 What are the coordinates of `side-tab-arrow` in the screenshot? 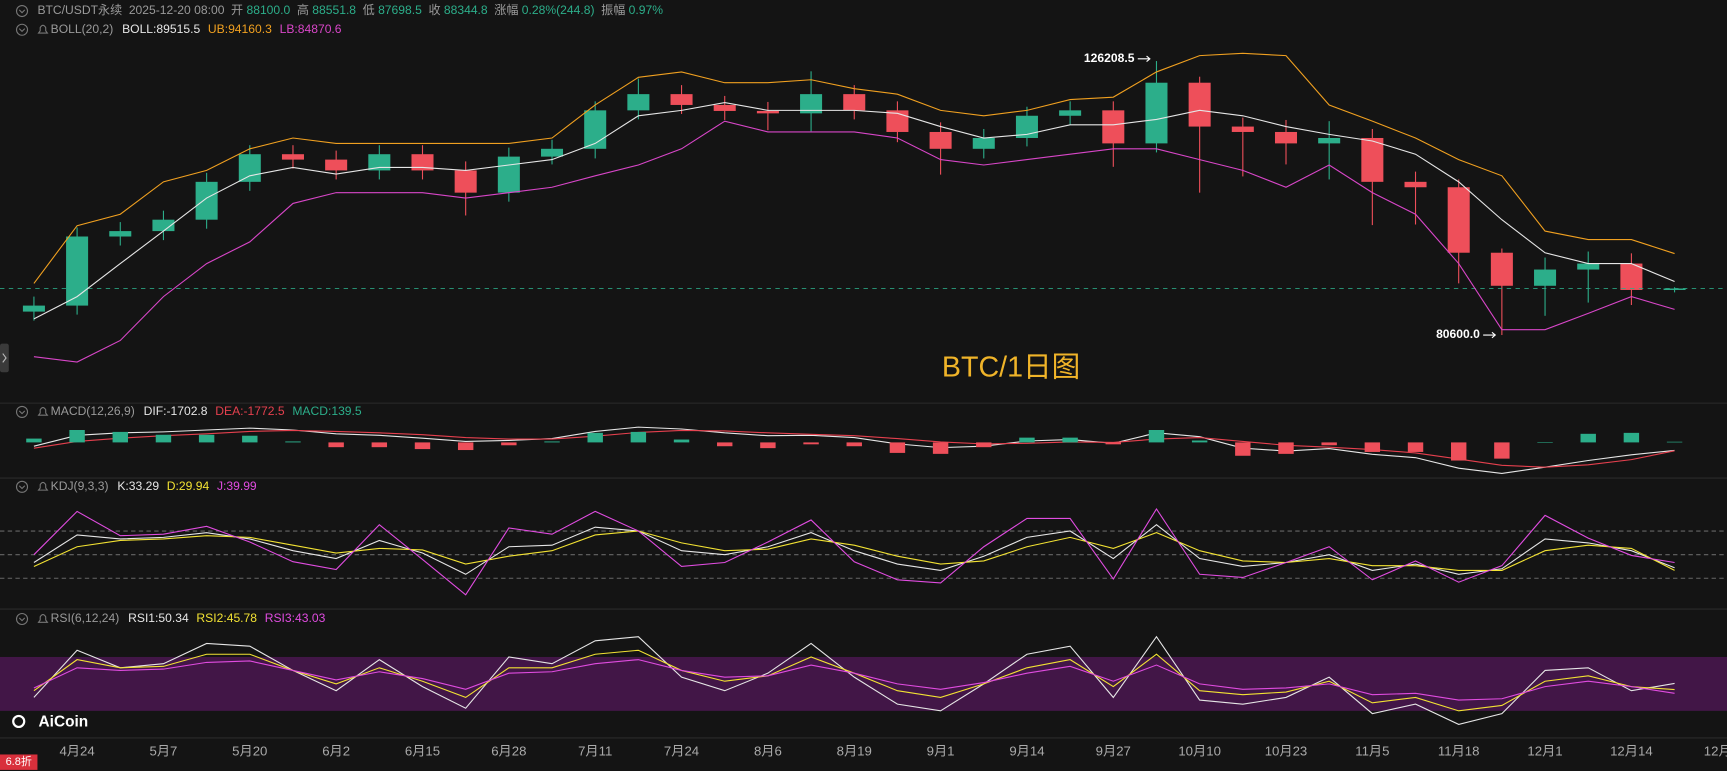 It's located at (4, 358).